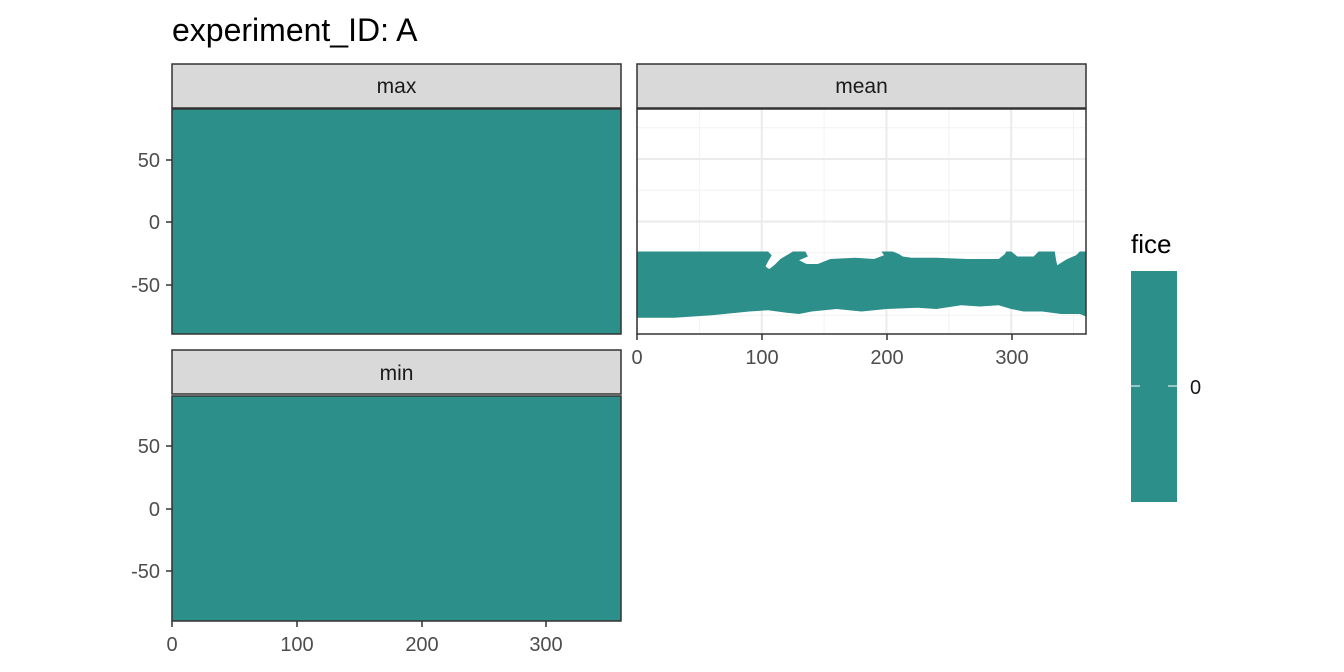 The height and width of the screenshot is (672, 1344). I want to click on legend-title: fice, so click(1151, 244).